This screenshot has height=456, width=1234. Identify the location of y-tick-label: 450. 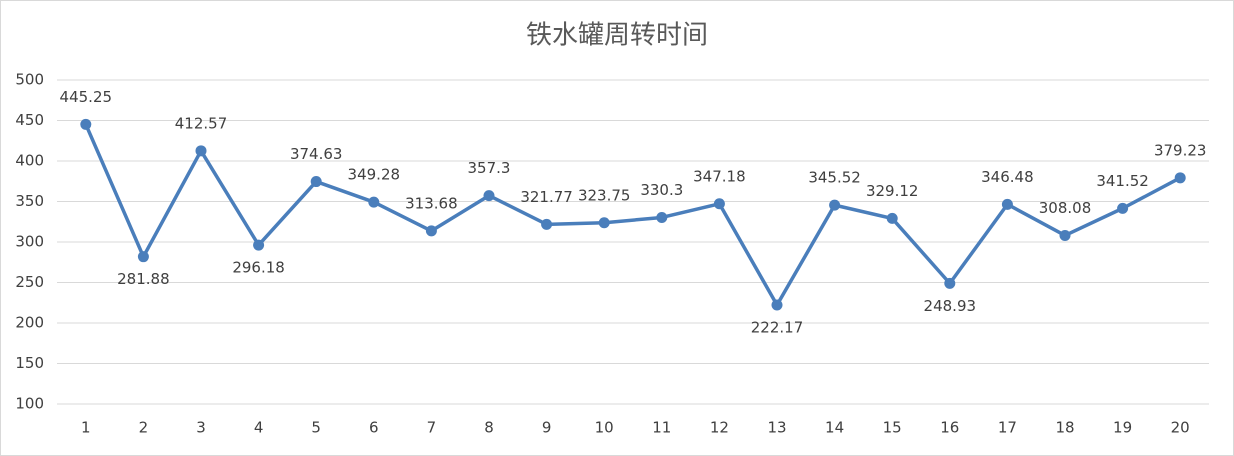
(29, 120).